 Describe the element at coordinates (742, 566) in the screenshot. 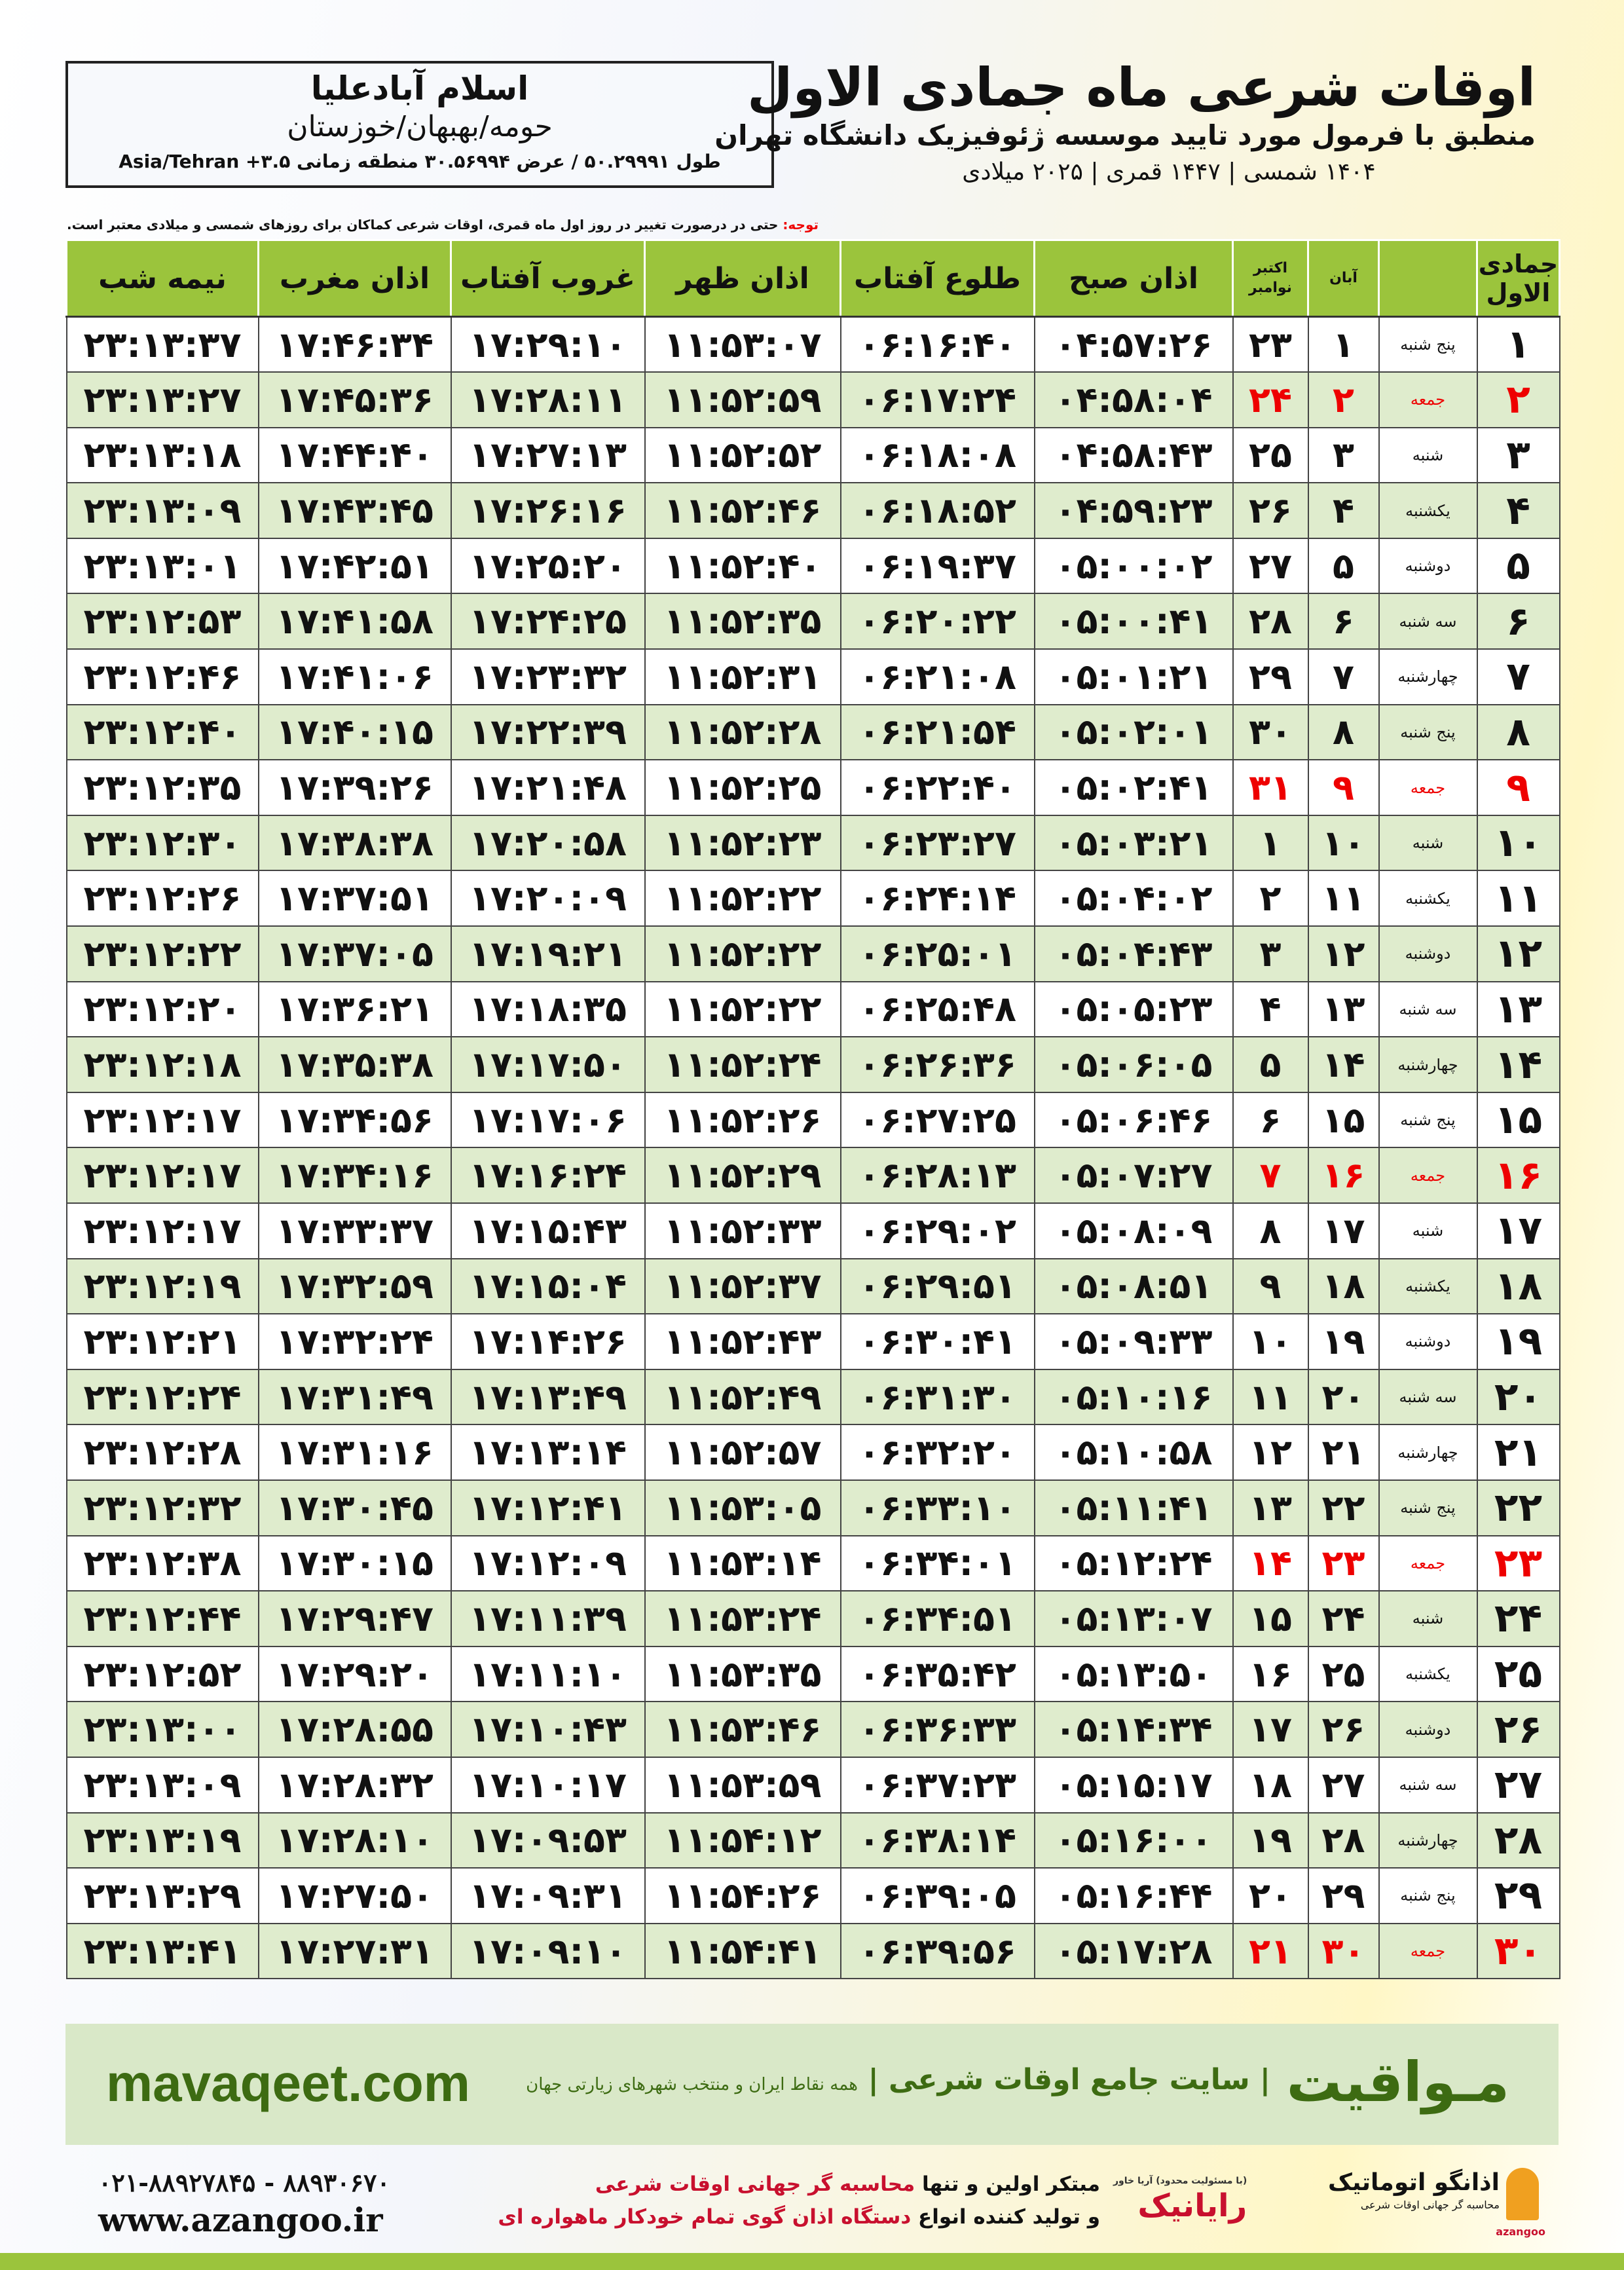

I see `cell-zohr: ۱۱:۵۲:۴۰` at that location.